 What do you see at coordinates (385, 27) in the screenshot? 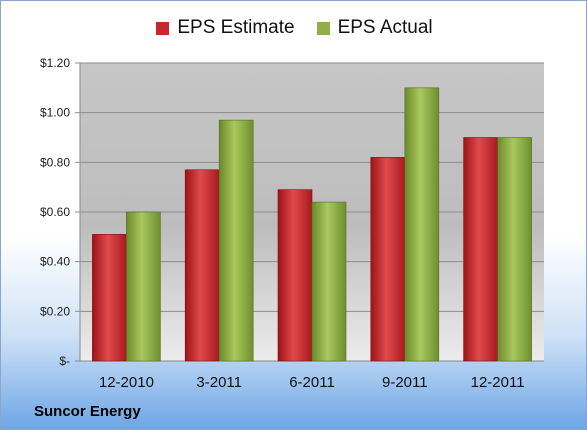
I see `legend-label-actual: EPS Actual` at bounding box center [385, 27].